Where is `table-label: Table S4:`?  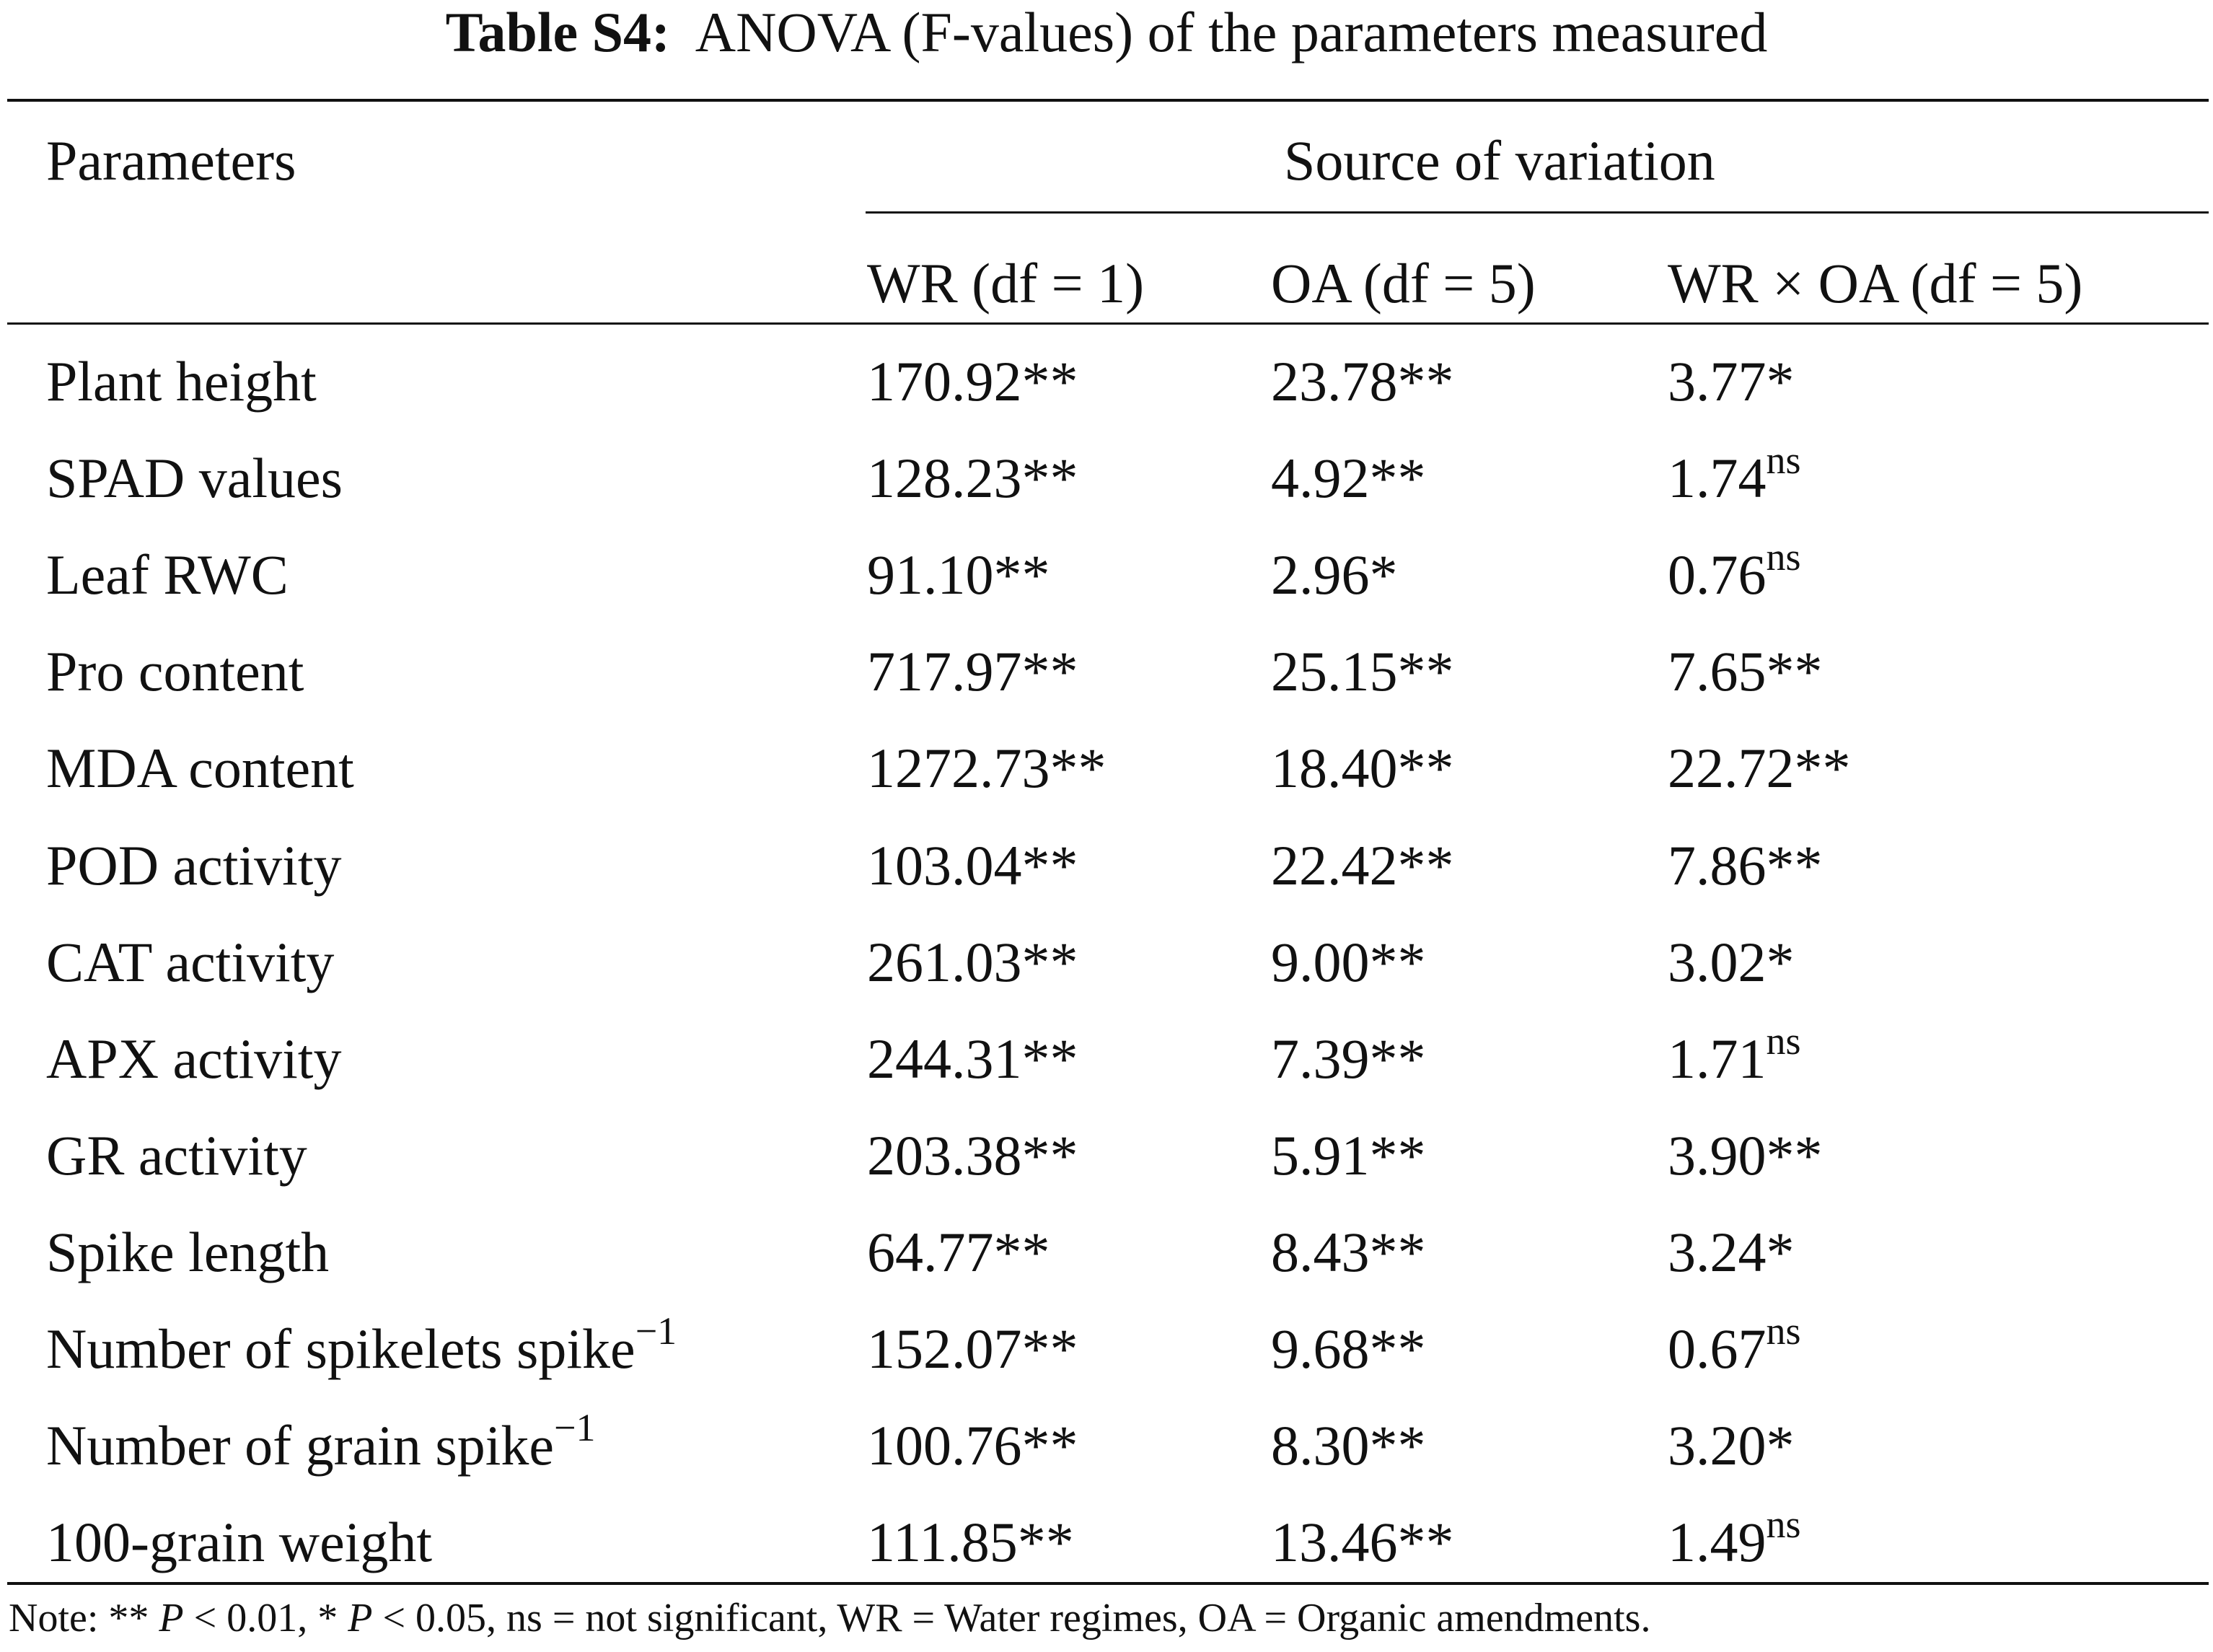 table-label: Table S4: is located at coordinates (558, 32).